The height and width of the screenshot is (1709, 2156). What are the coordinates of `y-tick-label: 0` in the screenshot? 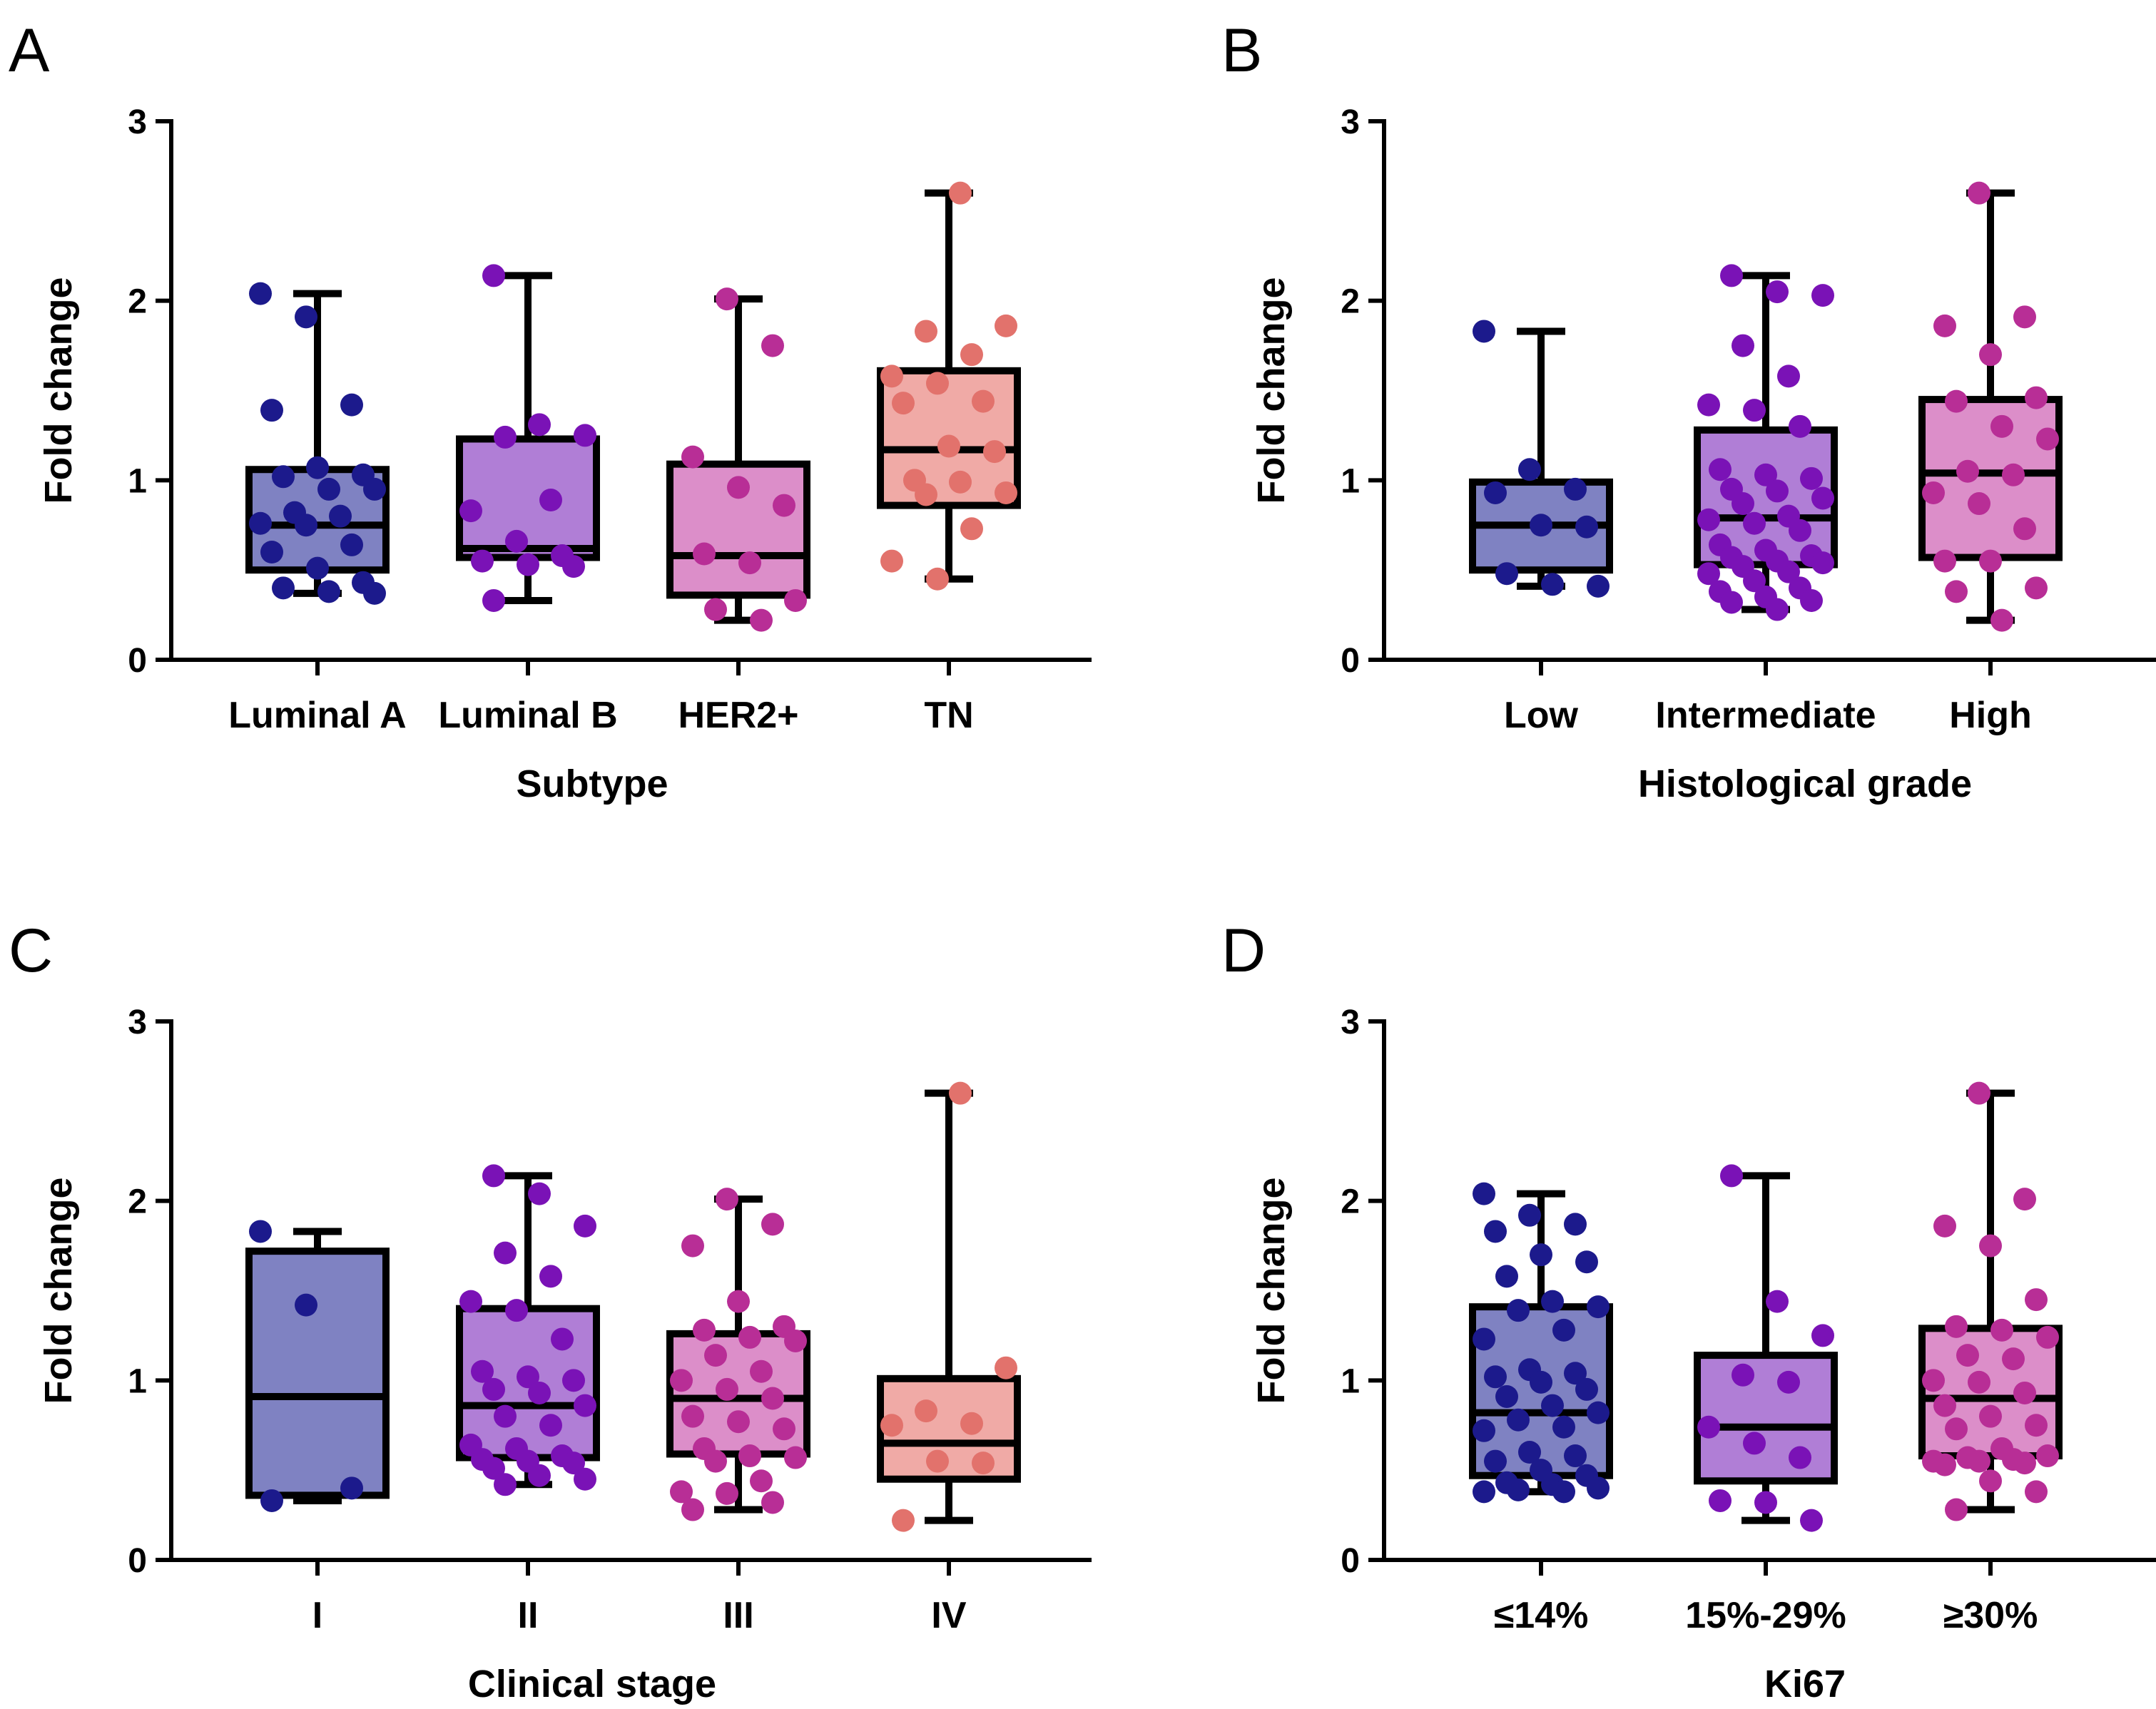 It's located at (1350, 1561).